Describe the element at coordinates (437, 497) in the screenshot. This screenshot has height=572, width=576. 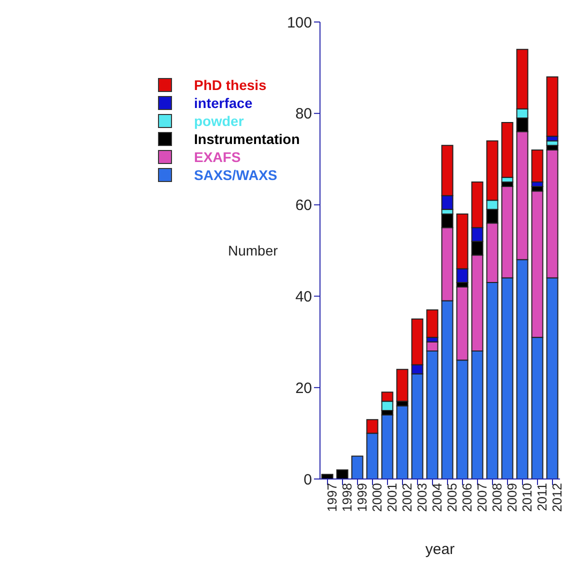
I see `x-tick-label: 2004` at that location.